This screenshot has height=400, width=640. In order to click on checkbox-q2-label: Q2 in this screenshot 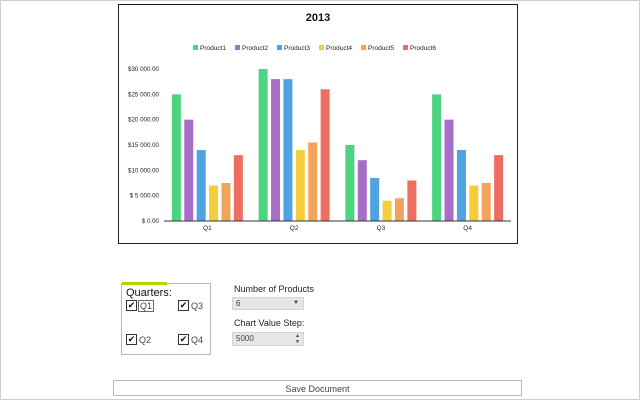, I will do `click(145, 339)`.